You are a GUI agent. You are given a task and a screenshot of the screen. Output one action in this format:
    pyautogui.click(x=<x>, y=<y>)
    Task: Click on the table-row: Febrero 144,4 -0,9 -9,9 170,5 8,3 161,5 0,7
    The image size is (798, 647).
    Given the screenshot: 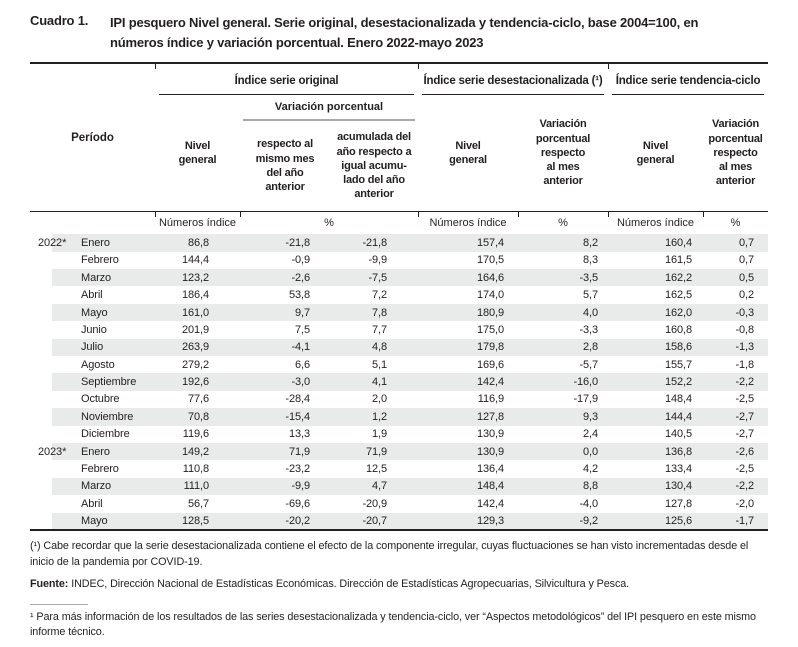 What is the action you would take?
    pyautogui.click(x=399, y=260)
    